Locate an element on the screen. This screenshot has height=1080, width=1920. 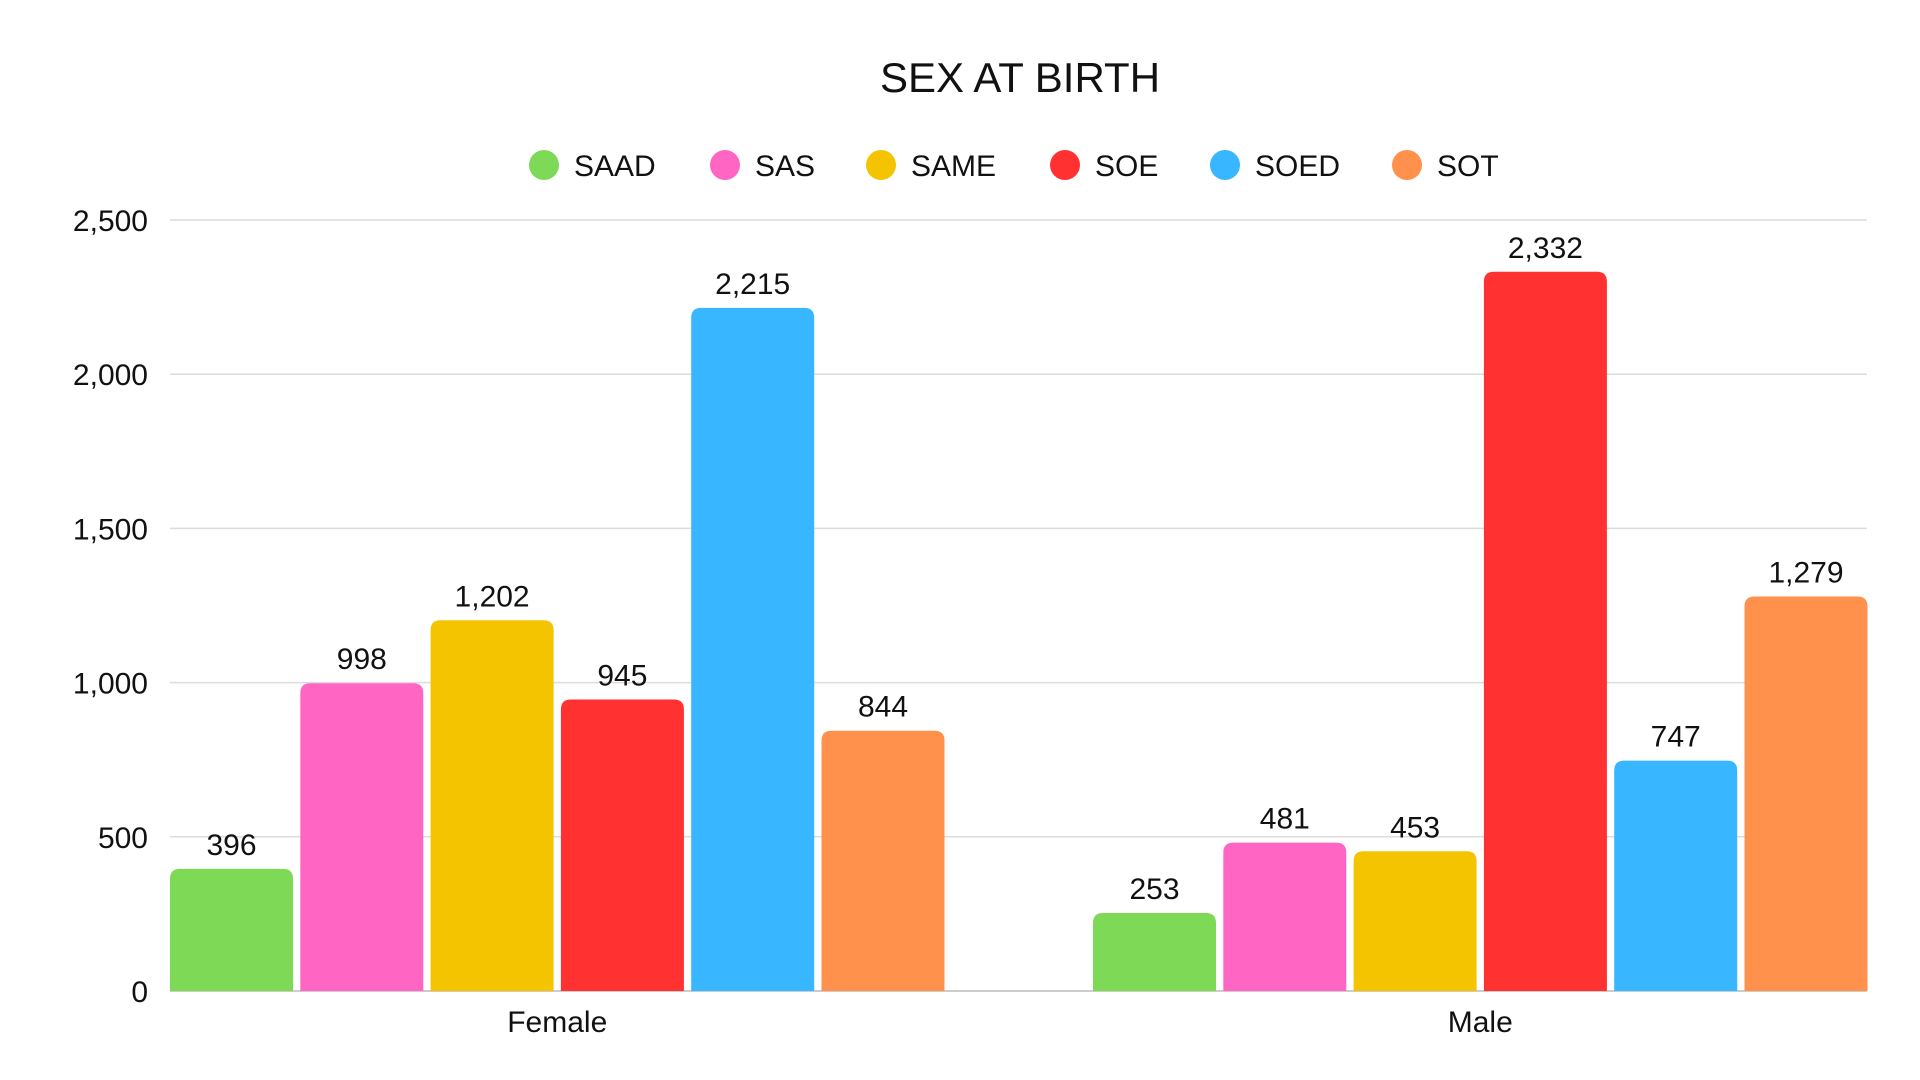
data-label: 396 is located at coordinates (231, 845).